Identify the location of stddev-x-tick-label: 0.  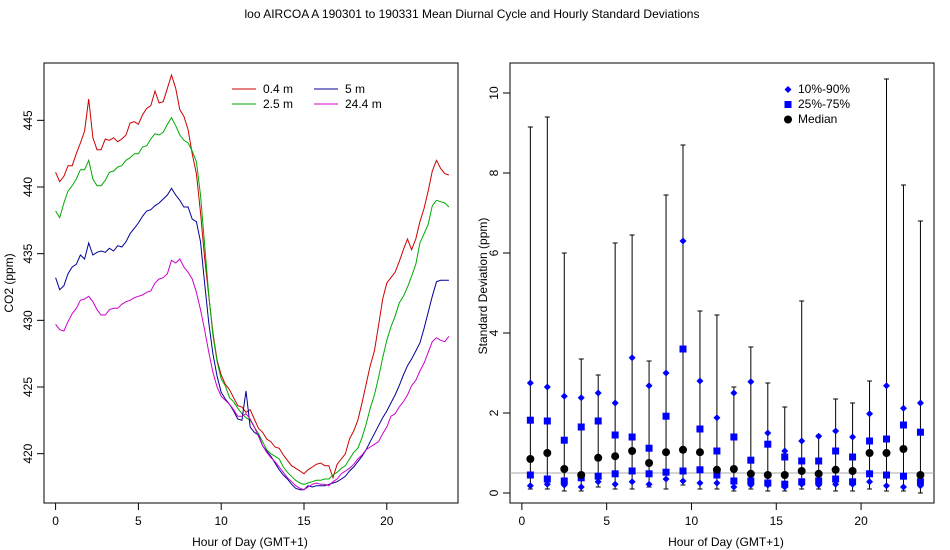
(522, 521).